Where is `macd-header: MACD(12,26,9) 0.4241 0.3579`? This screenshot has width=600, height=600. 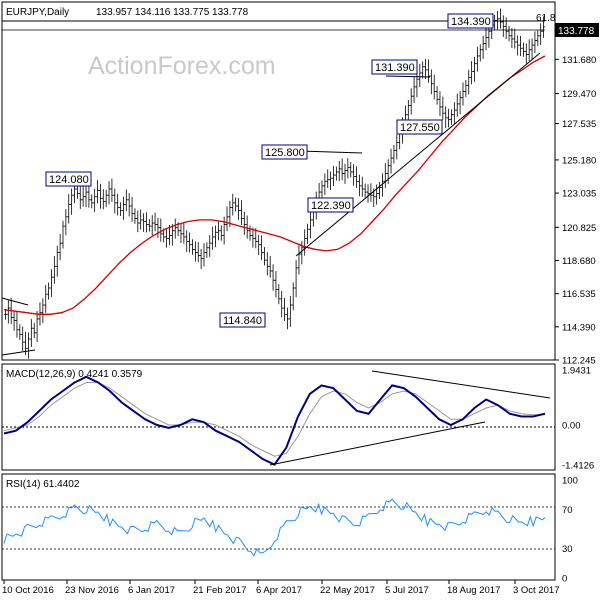 macd-header: MACD(12,26,9) 0.4241 0.3579 is located at coordinates (74, 374).